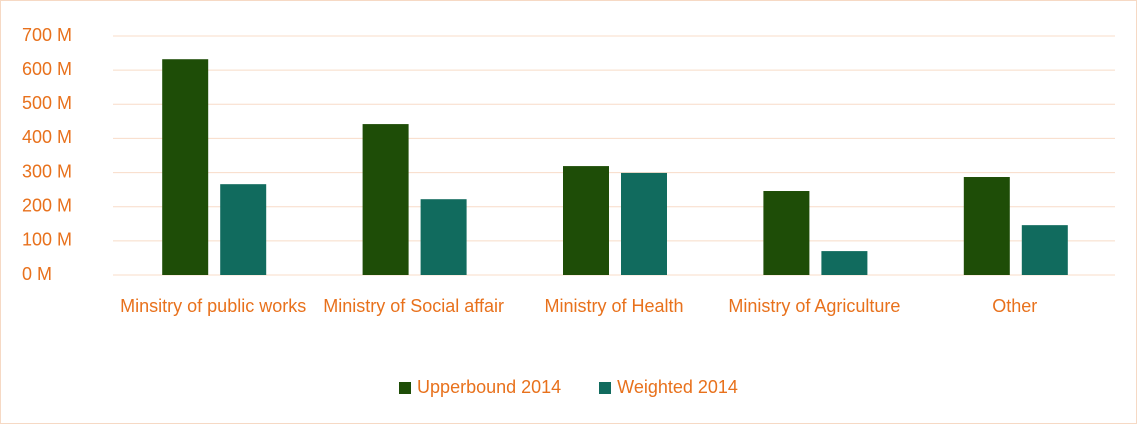  I want to click on legend-item: Upperbound 2014, so click(480, 387).